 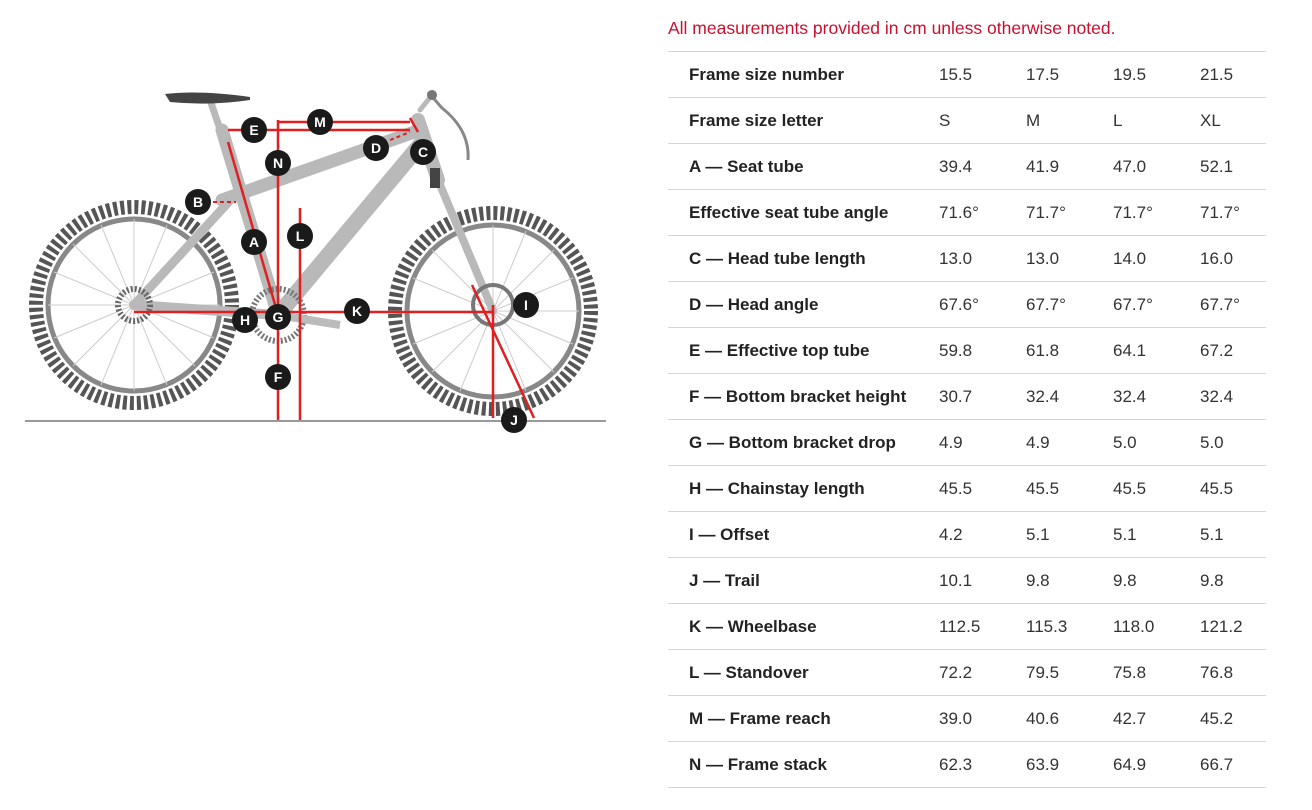 What do you see at coordinates (198, 202) in the screenshot?
I see `badge-B` at bounding box center [198, 202].